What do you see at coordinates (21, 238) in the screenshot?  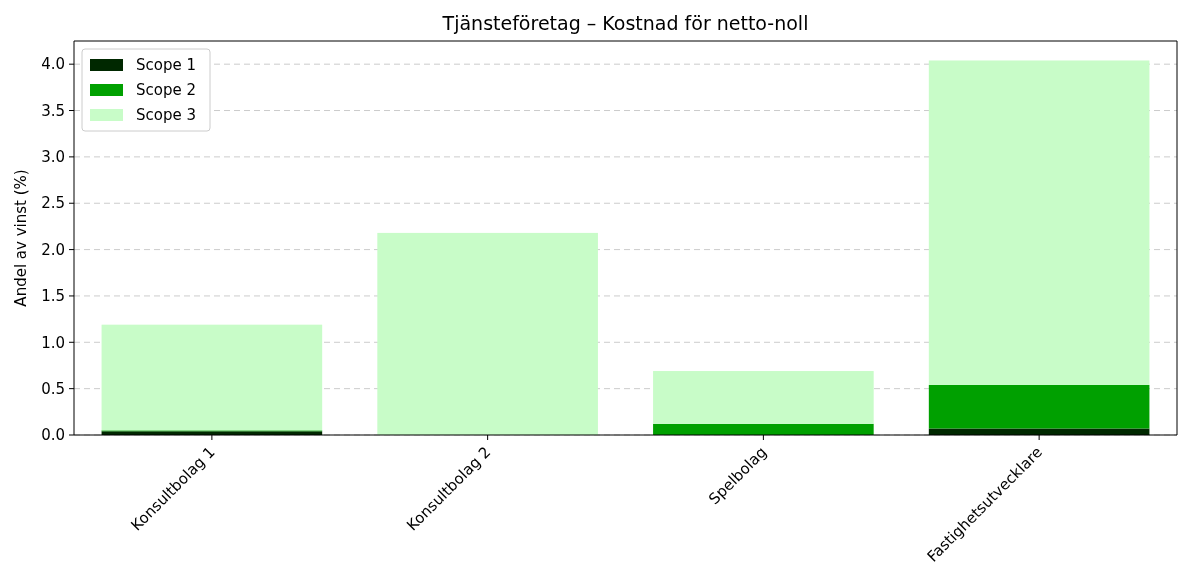 I see `y-axis-title: Andel av vinst (%)` at bounding box center [21, 238].